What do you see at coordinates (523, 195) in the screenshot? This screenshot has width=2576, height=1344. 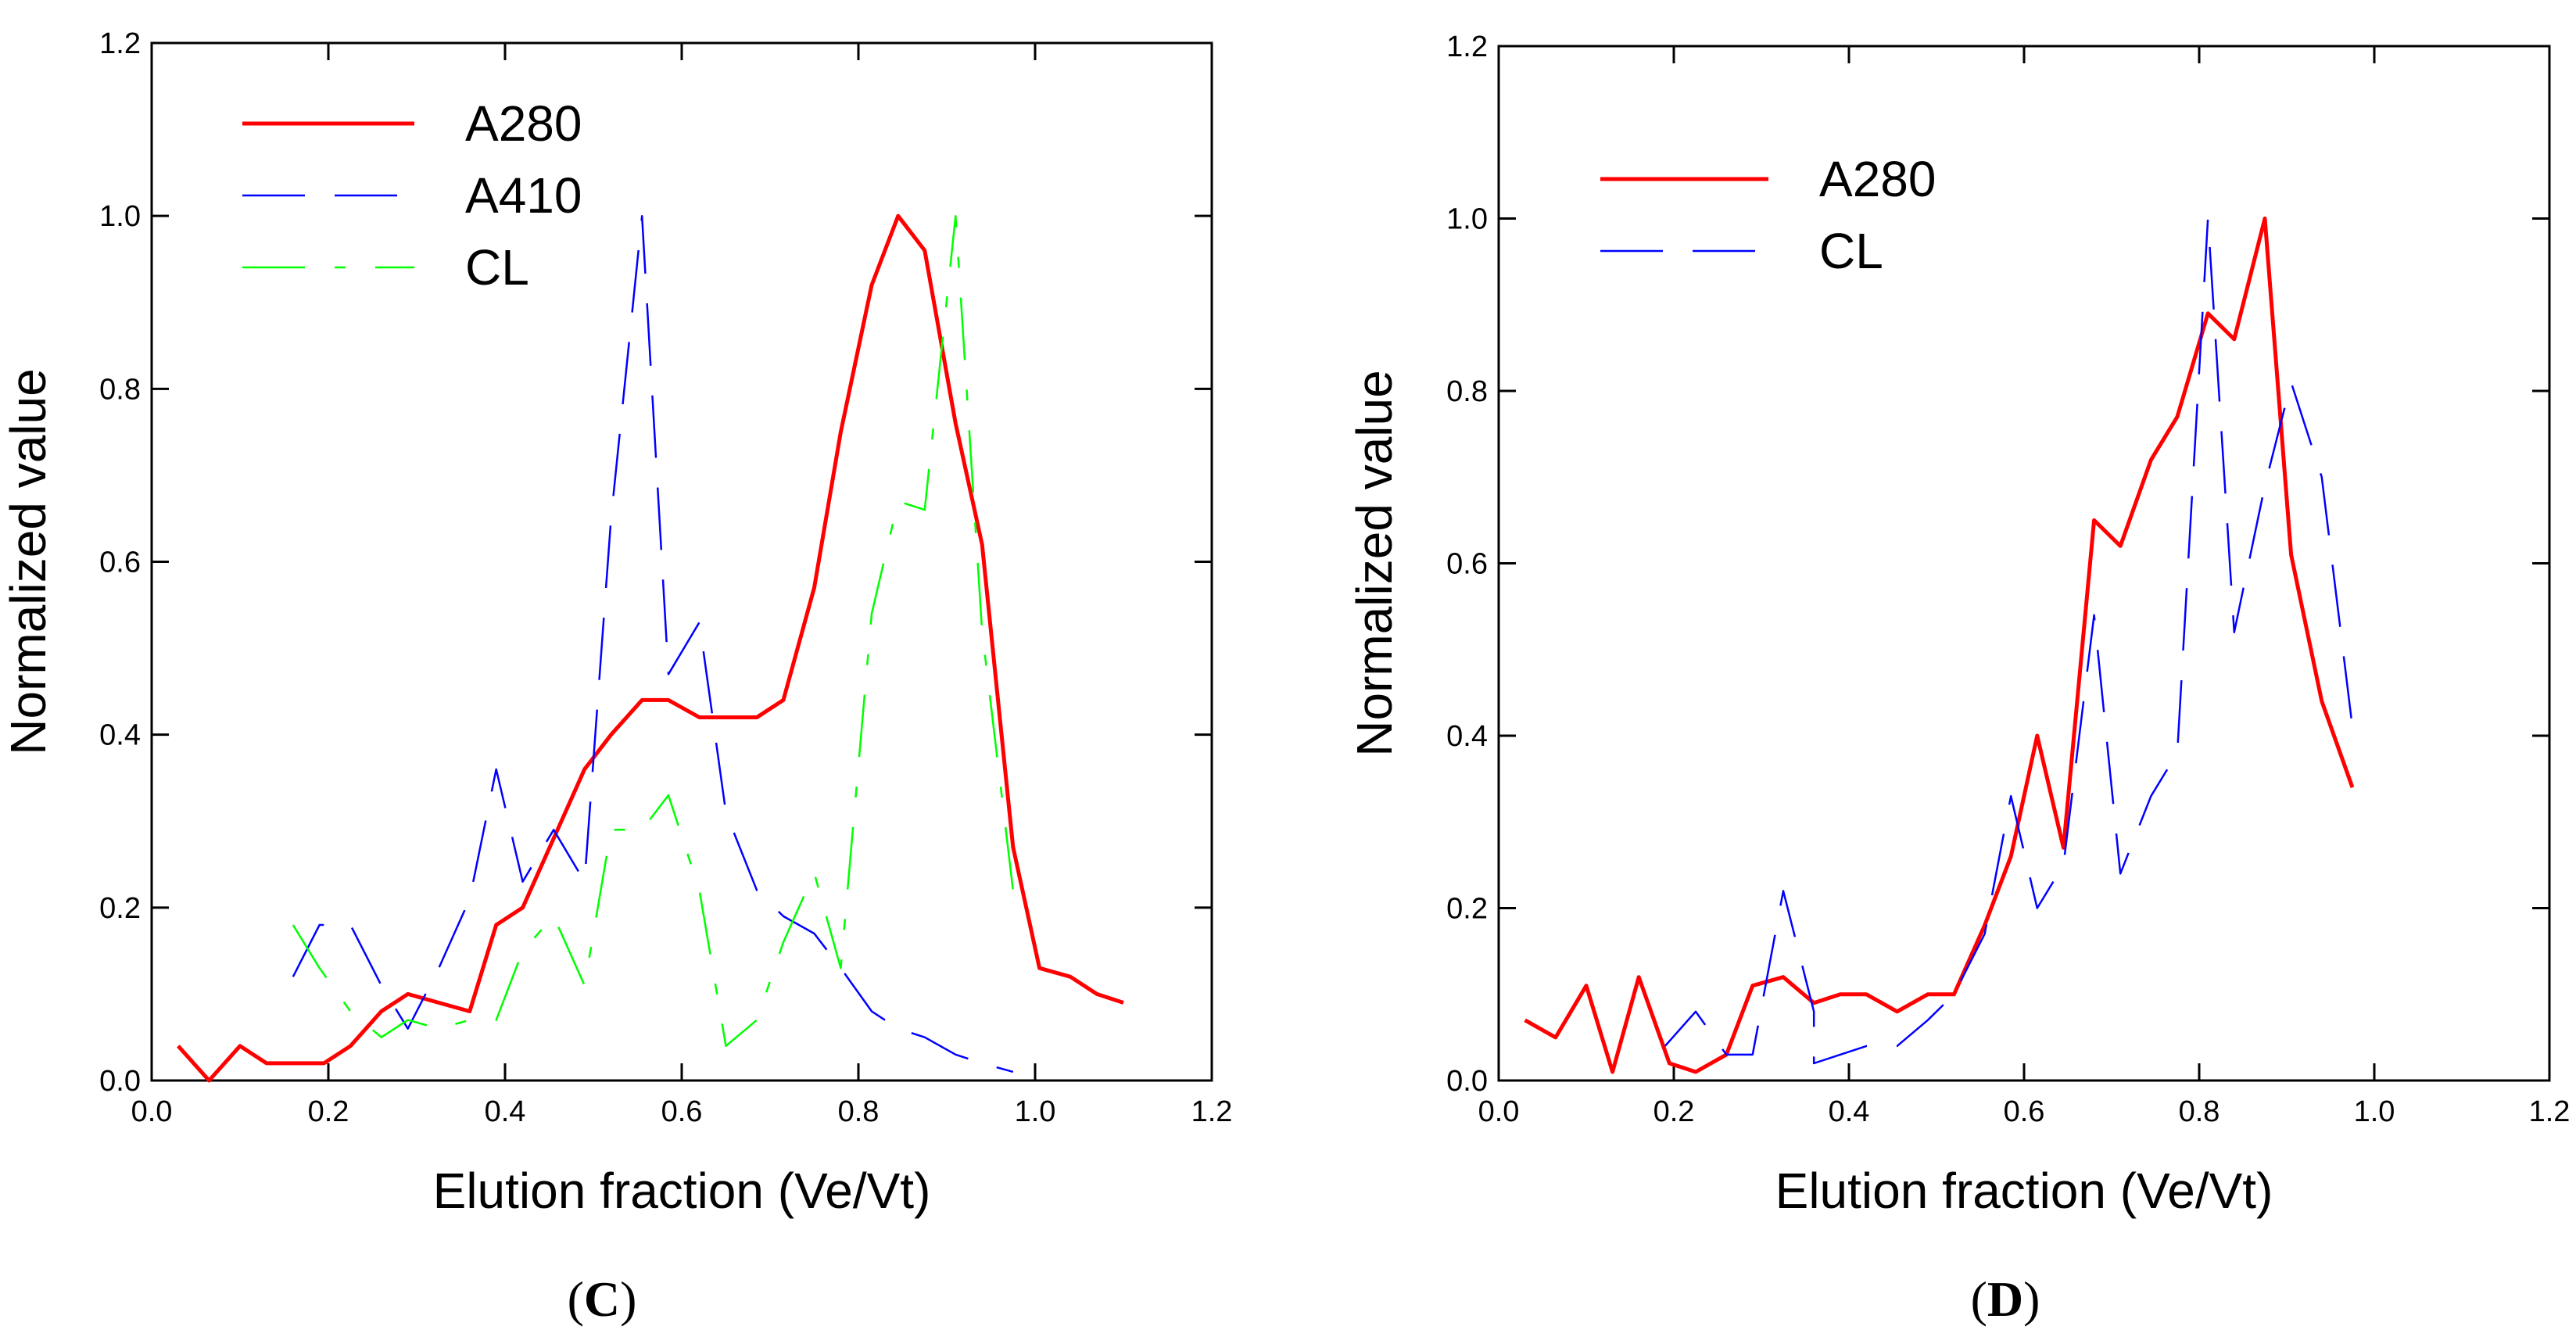 I see `legend-label-a410: A410` at bounding box center [523, 195].